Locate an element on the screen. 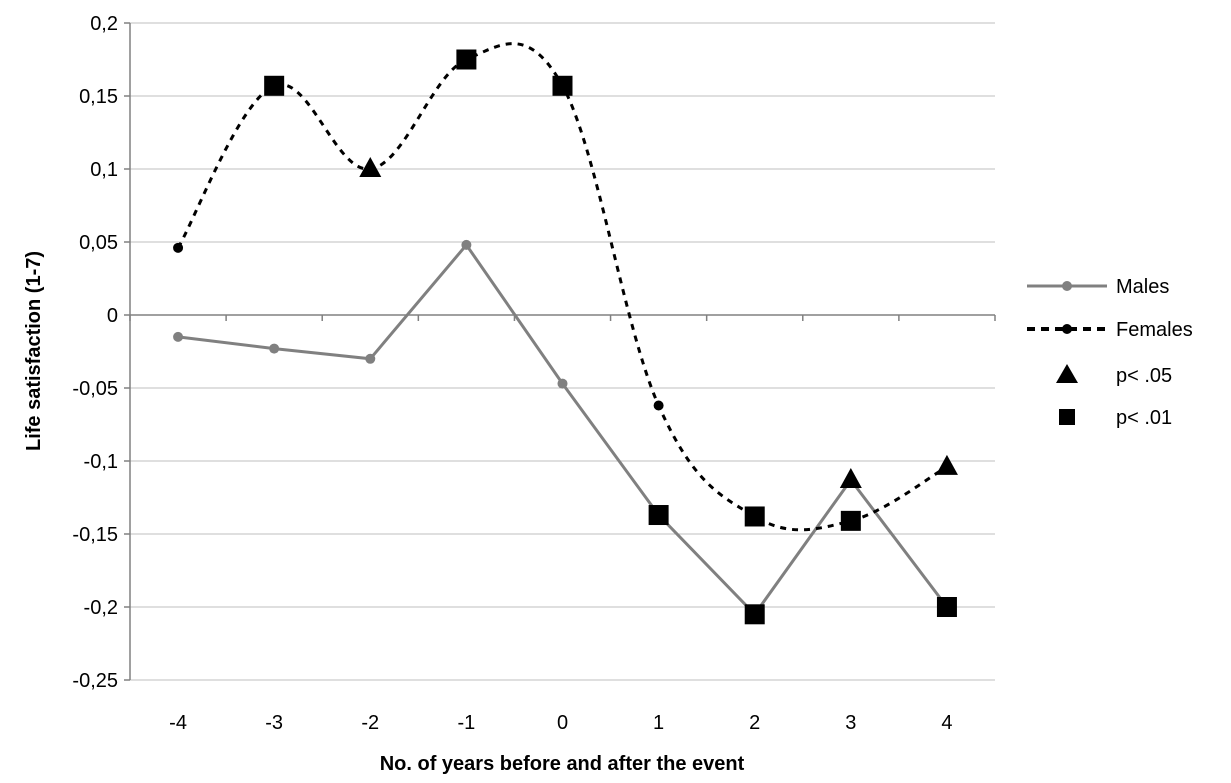 Image resolution: width=1231 pixels, height=783 pixels. y-tick-label: -0,2 is located at coordinates (101, 608).